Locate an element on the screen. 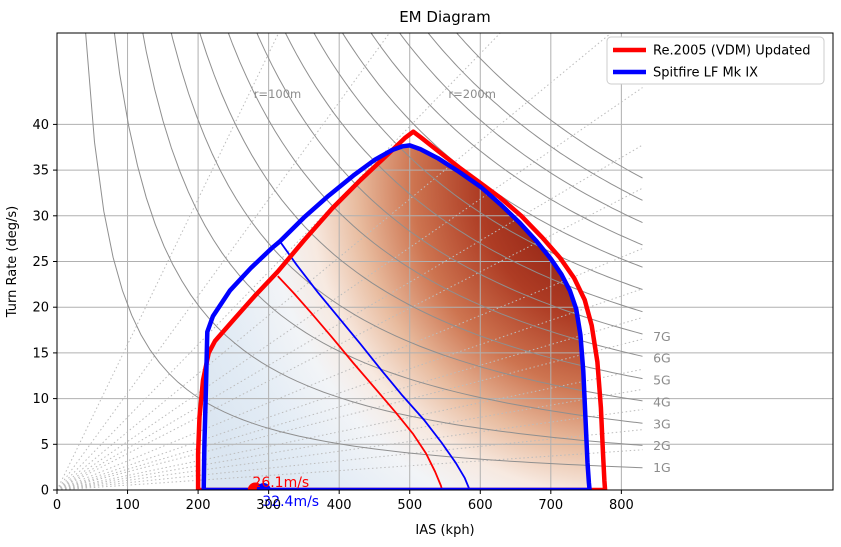  x-tick-label: 400 is located at coordinates (339, 505).